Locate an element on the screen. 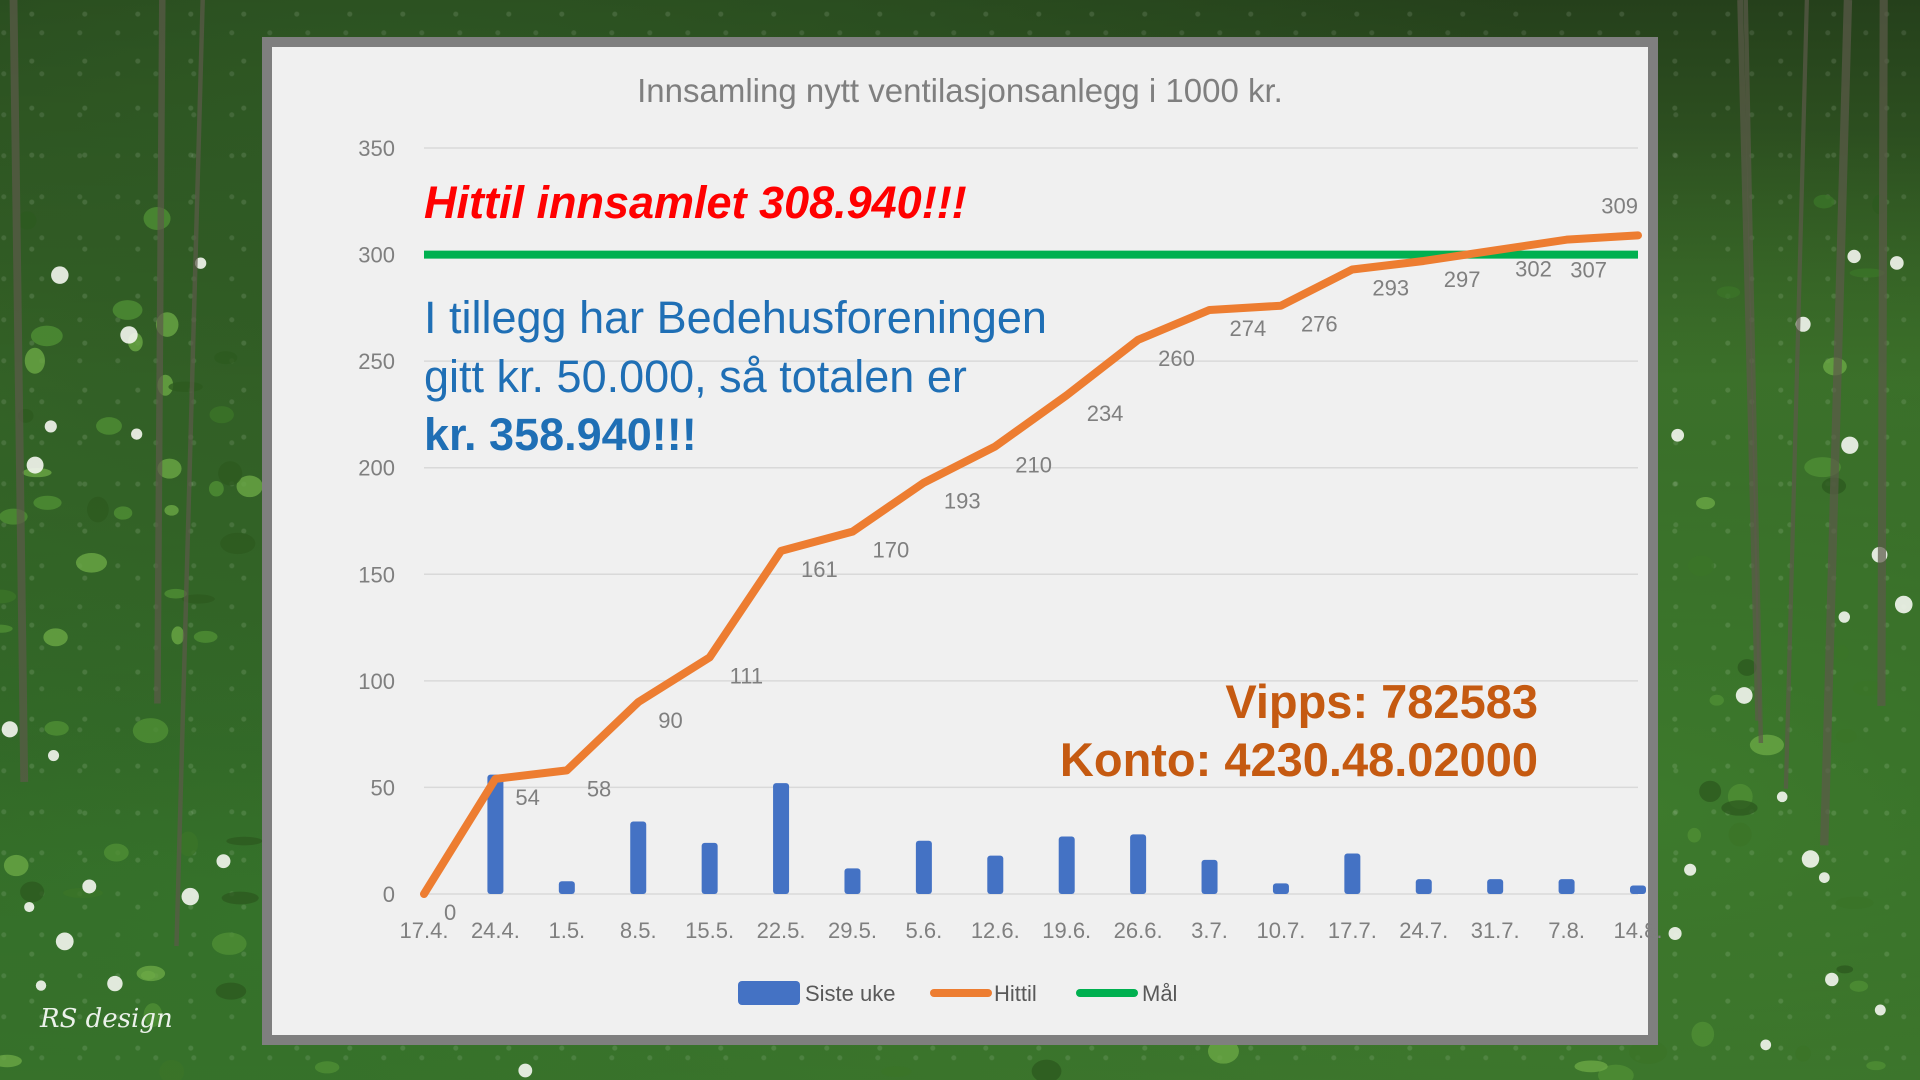 This screenshot has height=1080, width=1920. data-label: 58 is located at coordinates (599, 788).